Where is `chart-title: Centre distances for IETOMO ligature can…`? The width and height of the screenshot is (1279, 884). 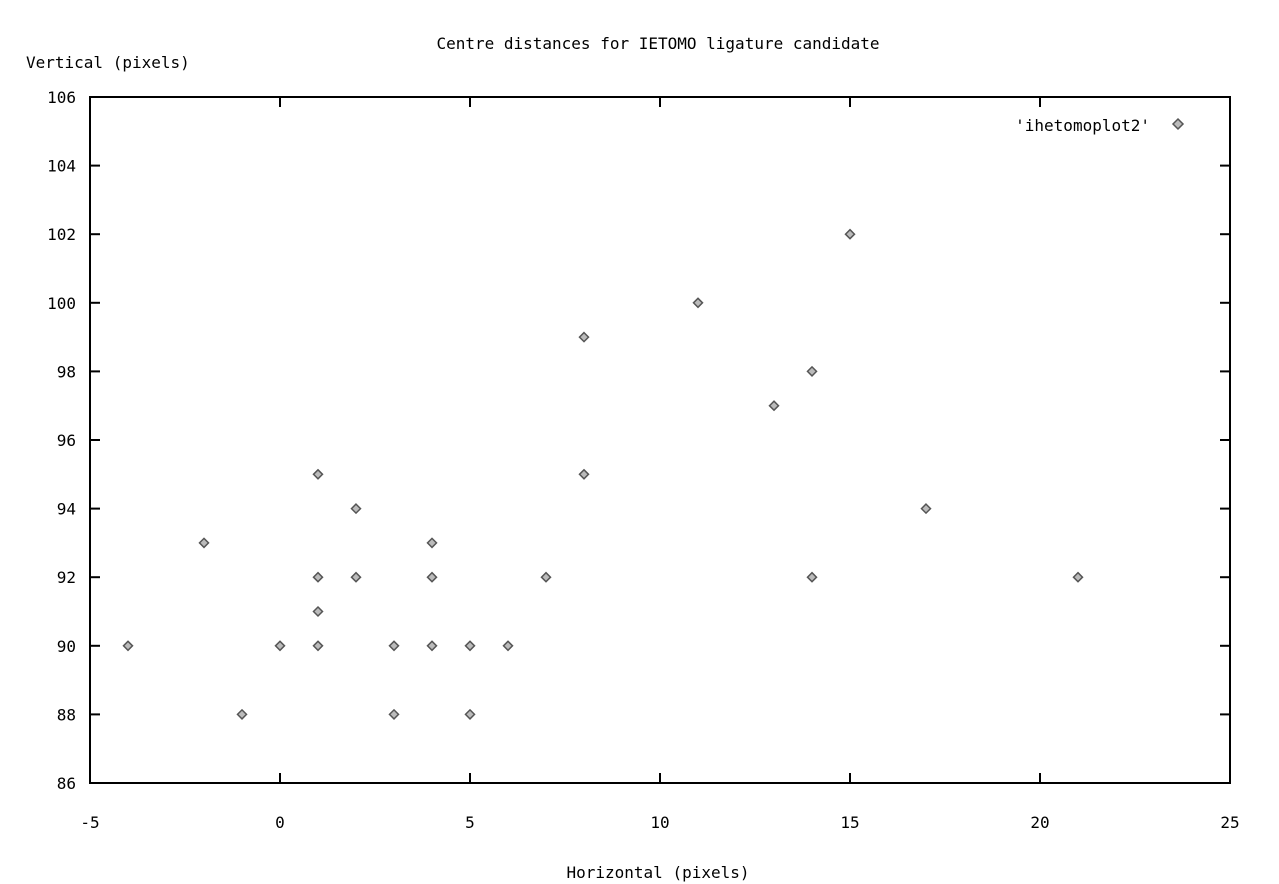 chart-title: Centre distances for IETOMO ligature can… is located at coordinates (657, 43).